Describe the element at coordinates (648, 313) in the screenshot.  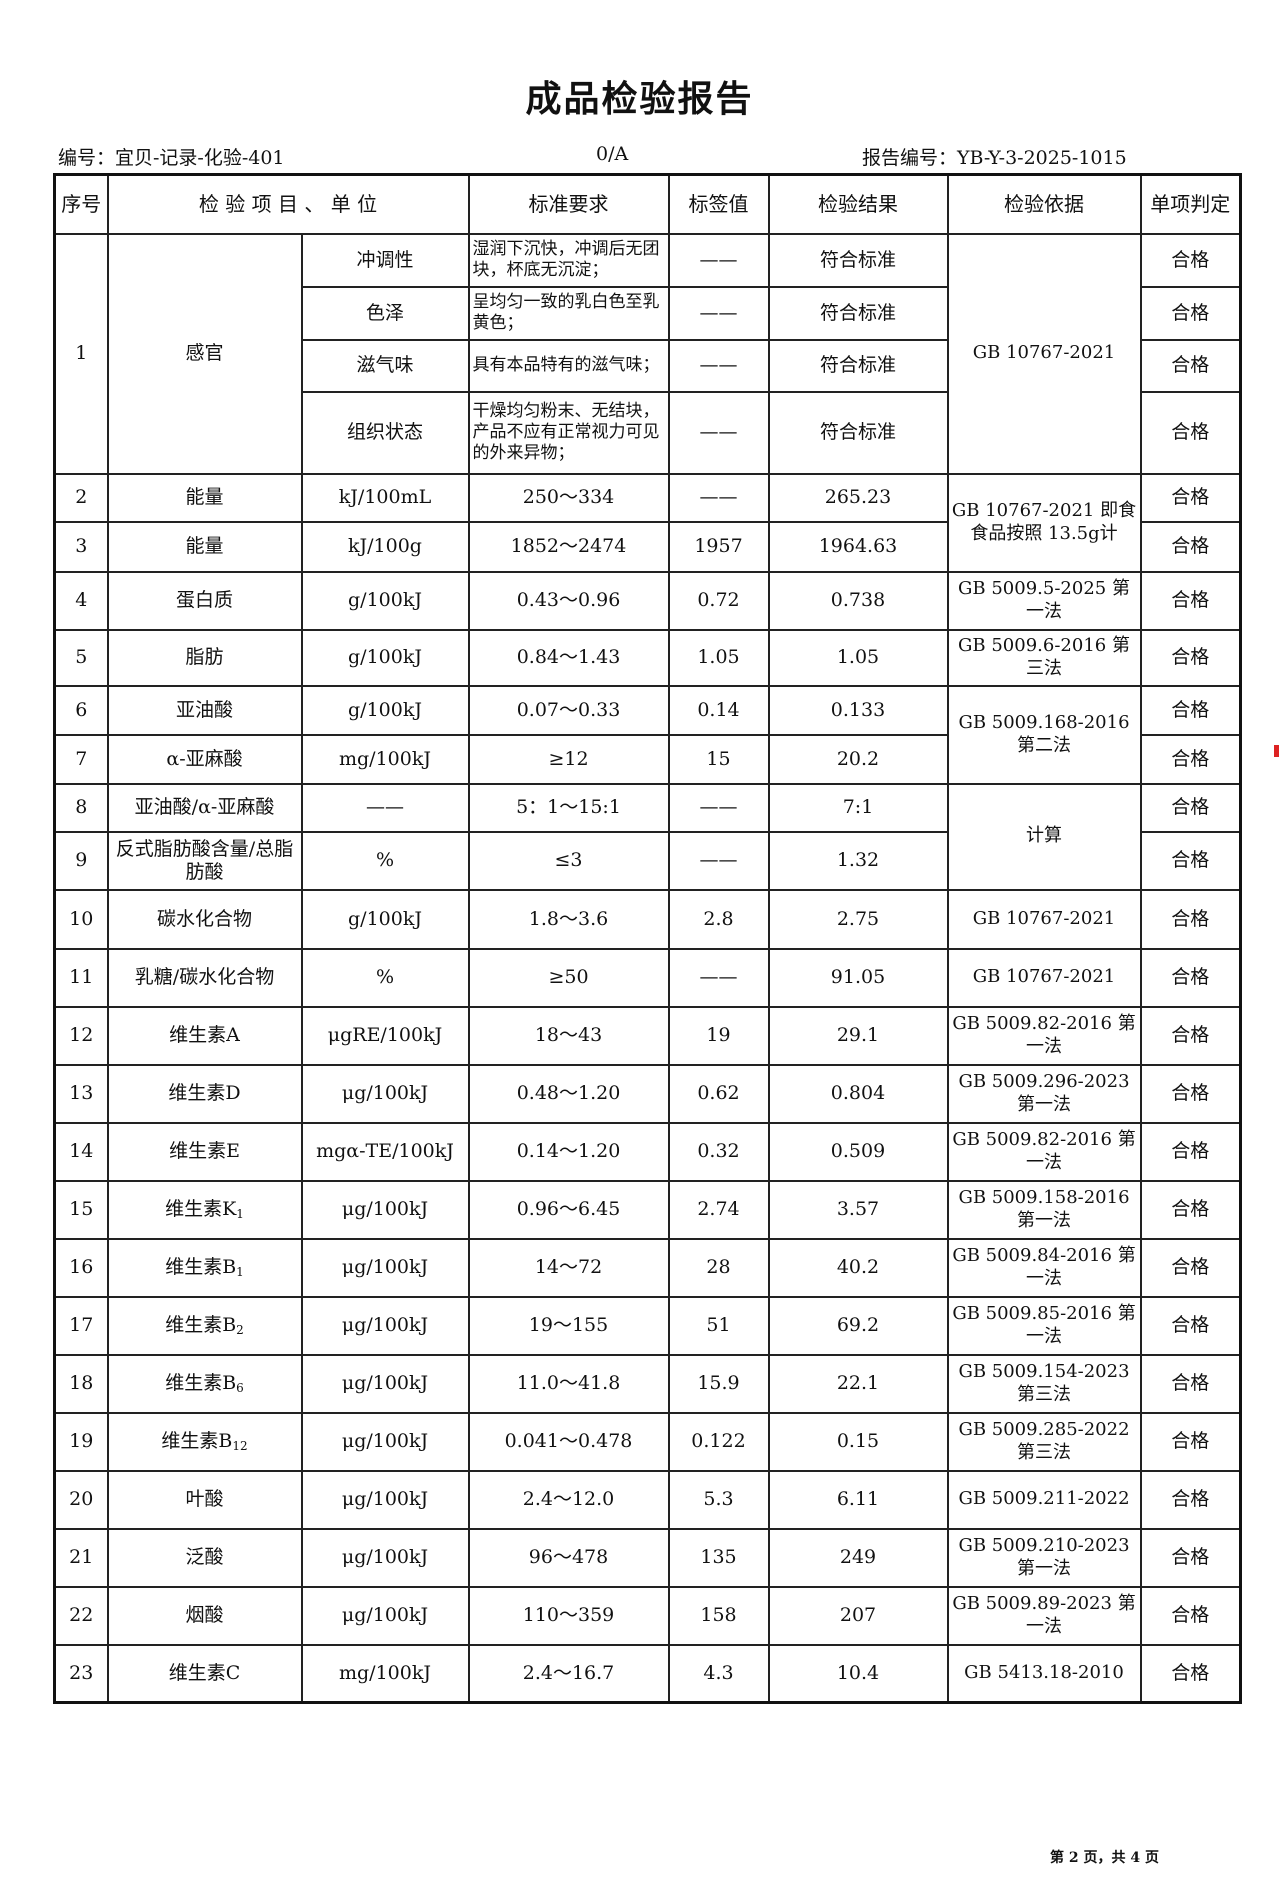
I see `table-row: 色泽 呈均匀一致的乳白色至乳黄色； —— 符合标准 合格` at that location.